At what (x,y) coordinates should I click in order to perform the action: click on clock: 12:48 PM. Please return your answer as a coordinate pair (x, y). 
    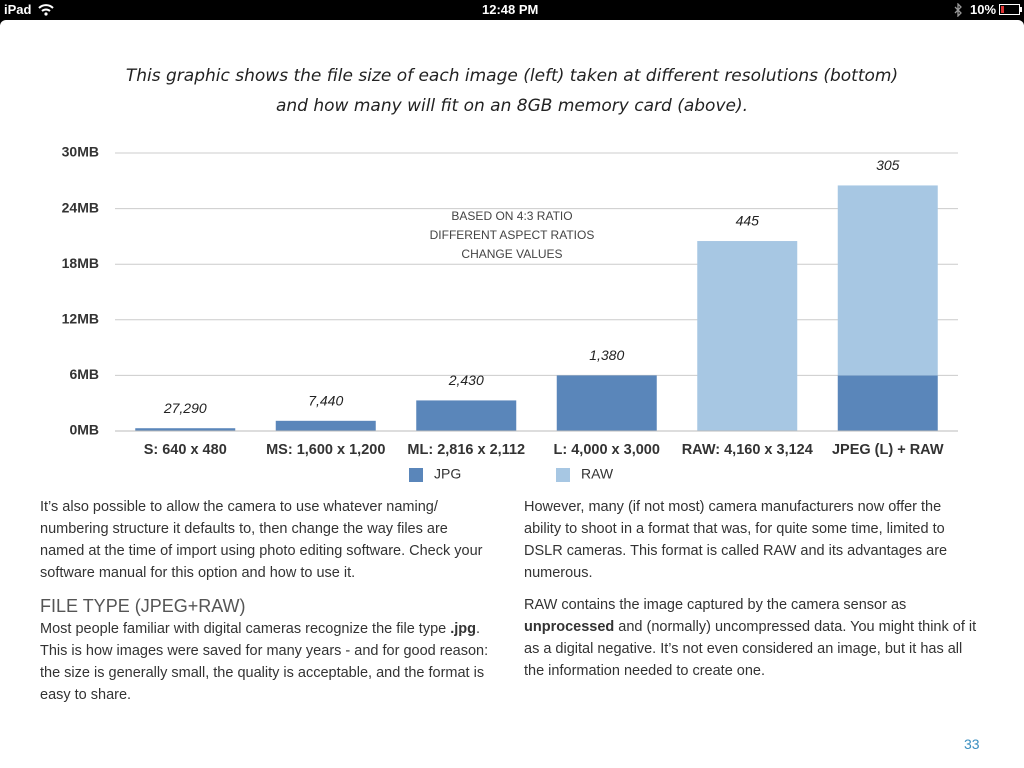
    Looking at the image, I should click on (510, 9).